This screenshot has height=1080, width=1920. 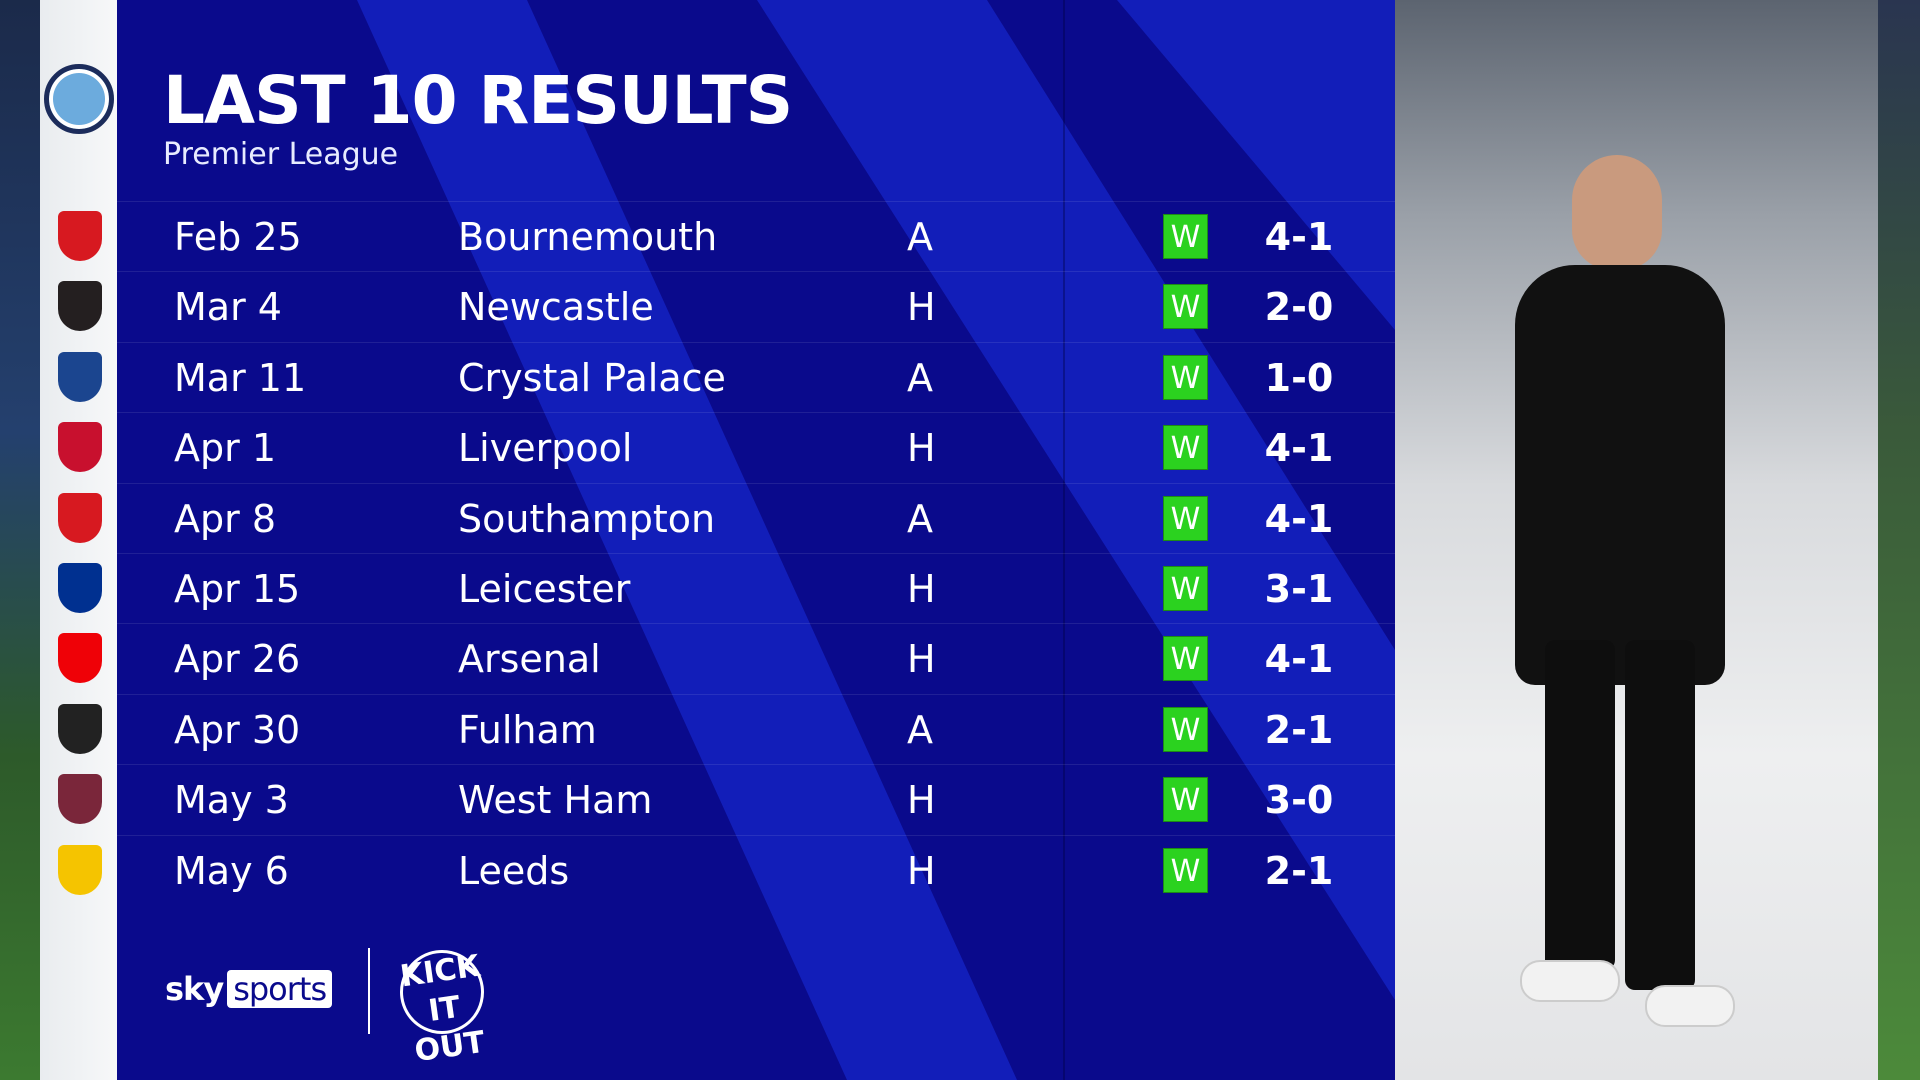 What do you see at coordinates (592, 377) in the screenshot?
I see `opponent-name: Crystal Palace` at bounding box center [592, 377].